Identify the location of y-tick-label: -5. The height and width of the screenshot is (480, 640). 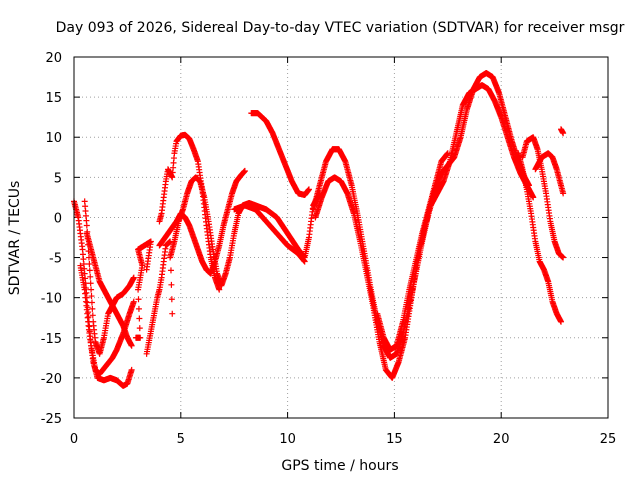
(55, 259).